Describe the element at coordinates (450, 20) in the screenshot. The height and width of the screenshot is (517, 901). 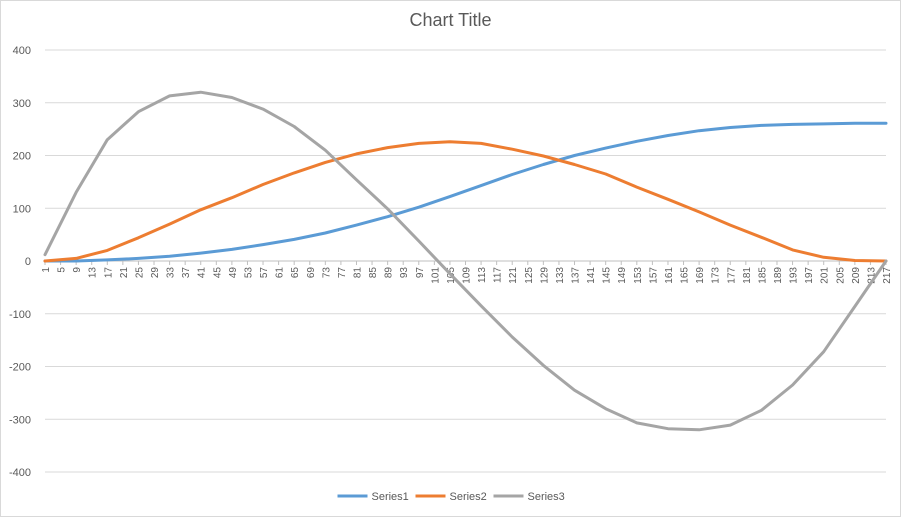
I see `chart-title: Chart Title` at that location.